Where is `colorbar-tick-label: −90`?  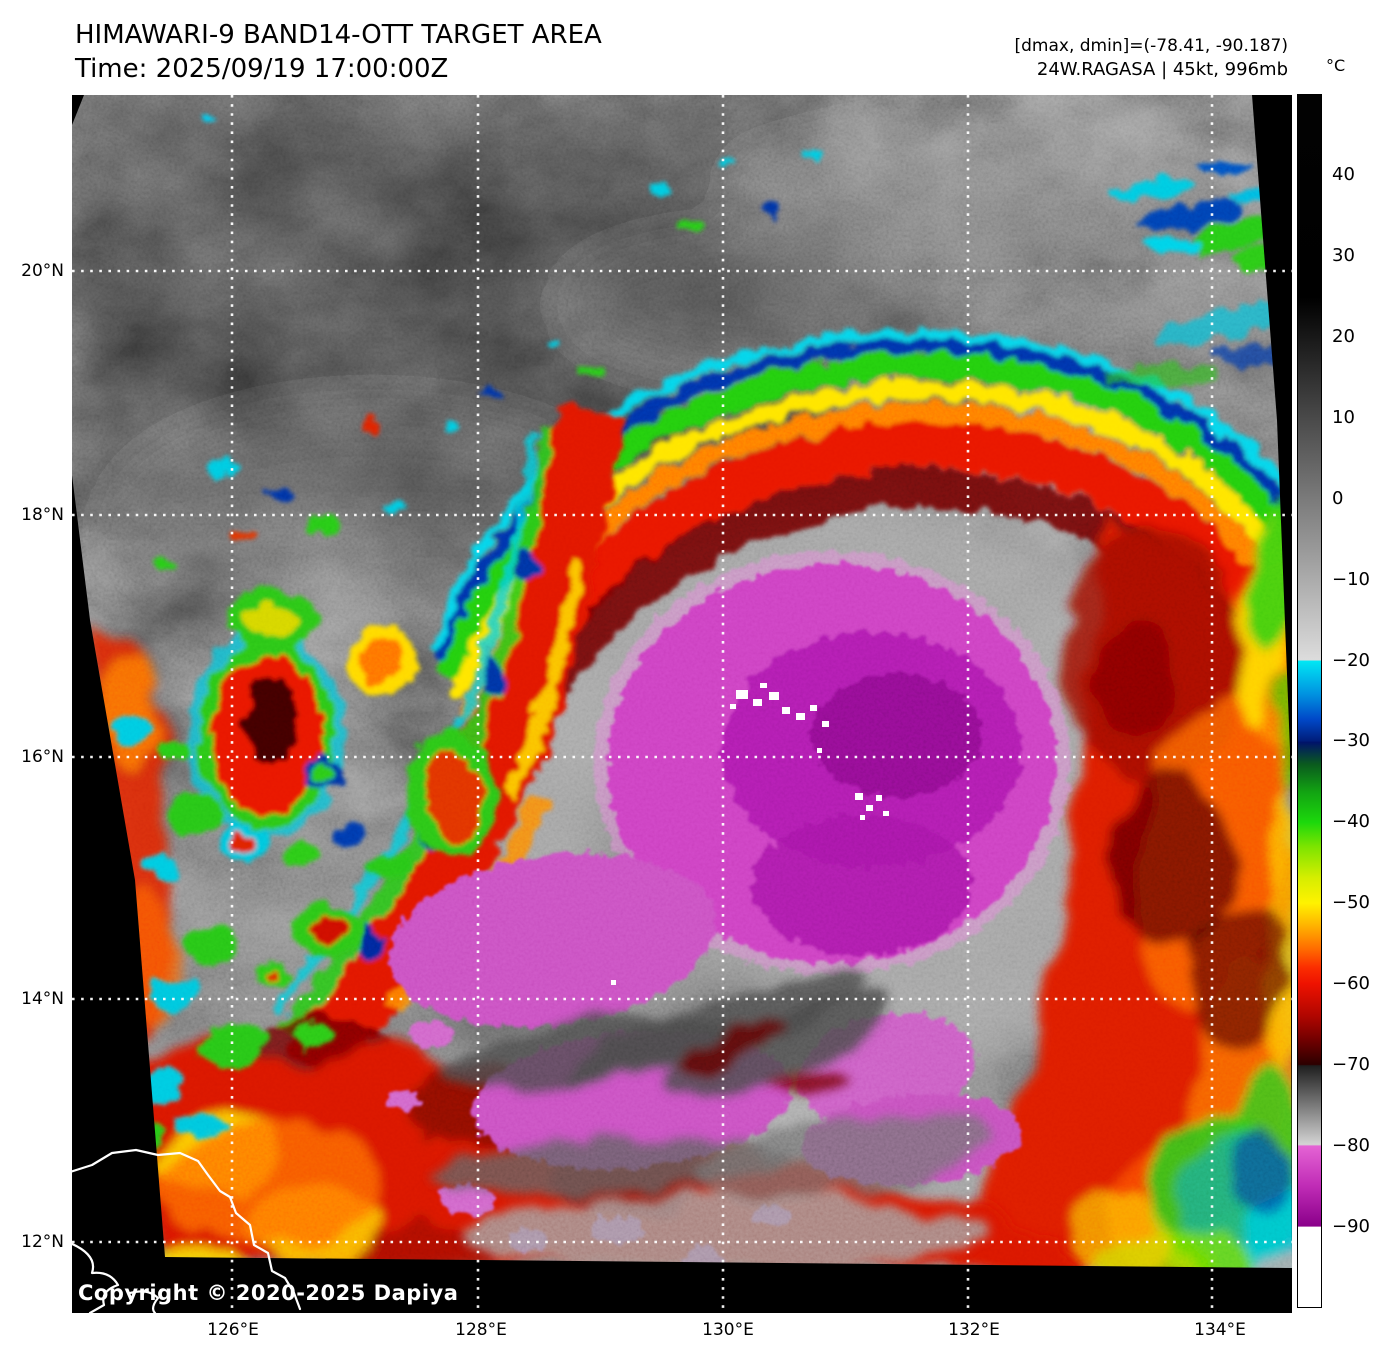 colorbar-tick-label: −90 is located at coordinates (1351, 1227).